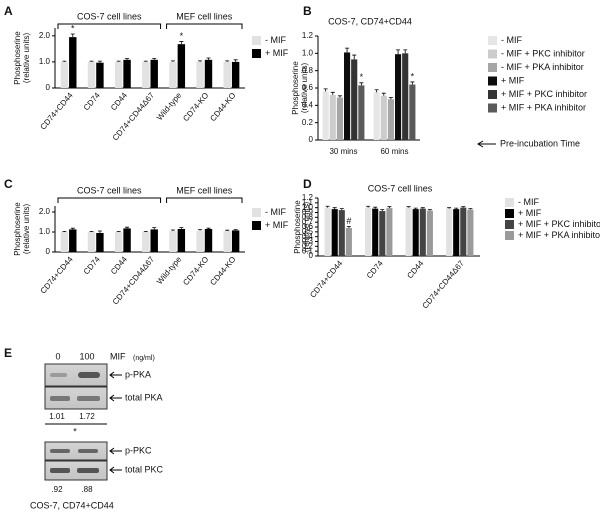  Describe the element at coordinates (57, 356) in the screenshot. I see `lane-label: 0` at that location.